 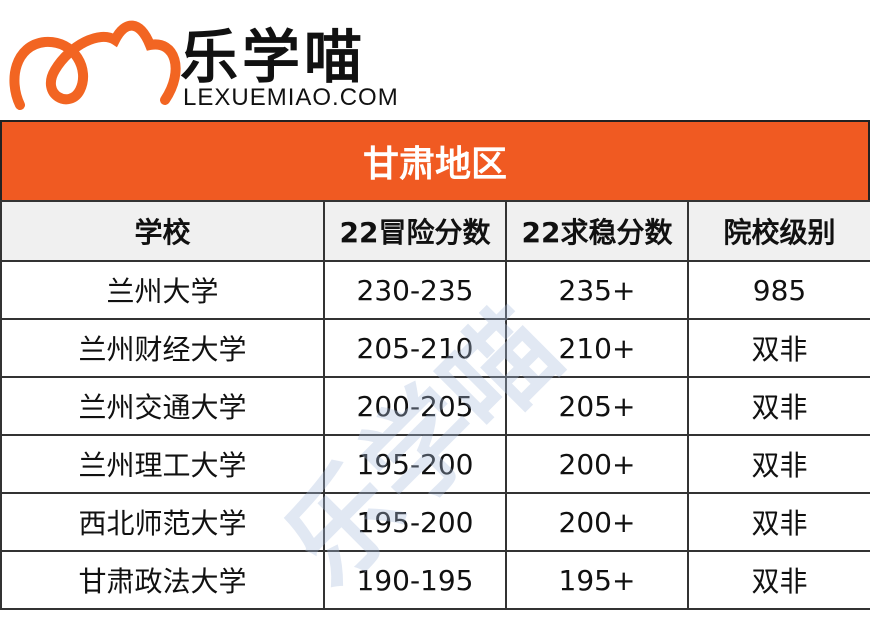 What do you see at coordinates (435, 161) in the screenshot?
I see `title: 甘肃地区` at bounding box center [435, 161].